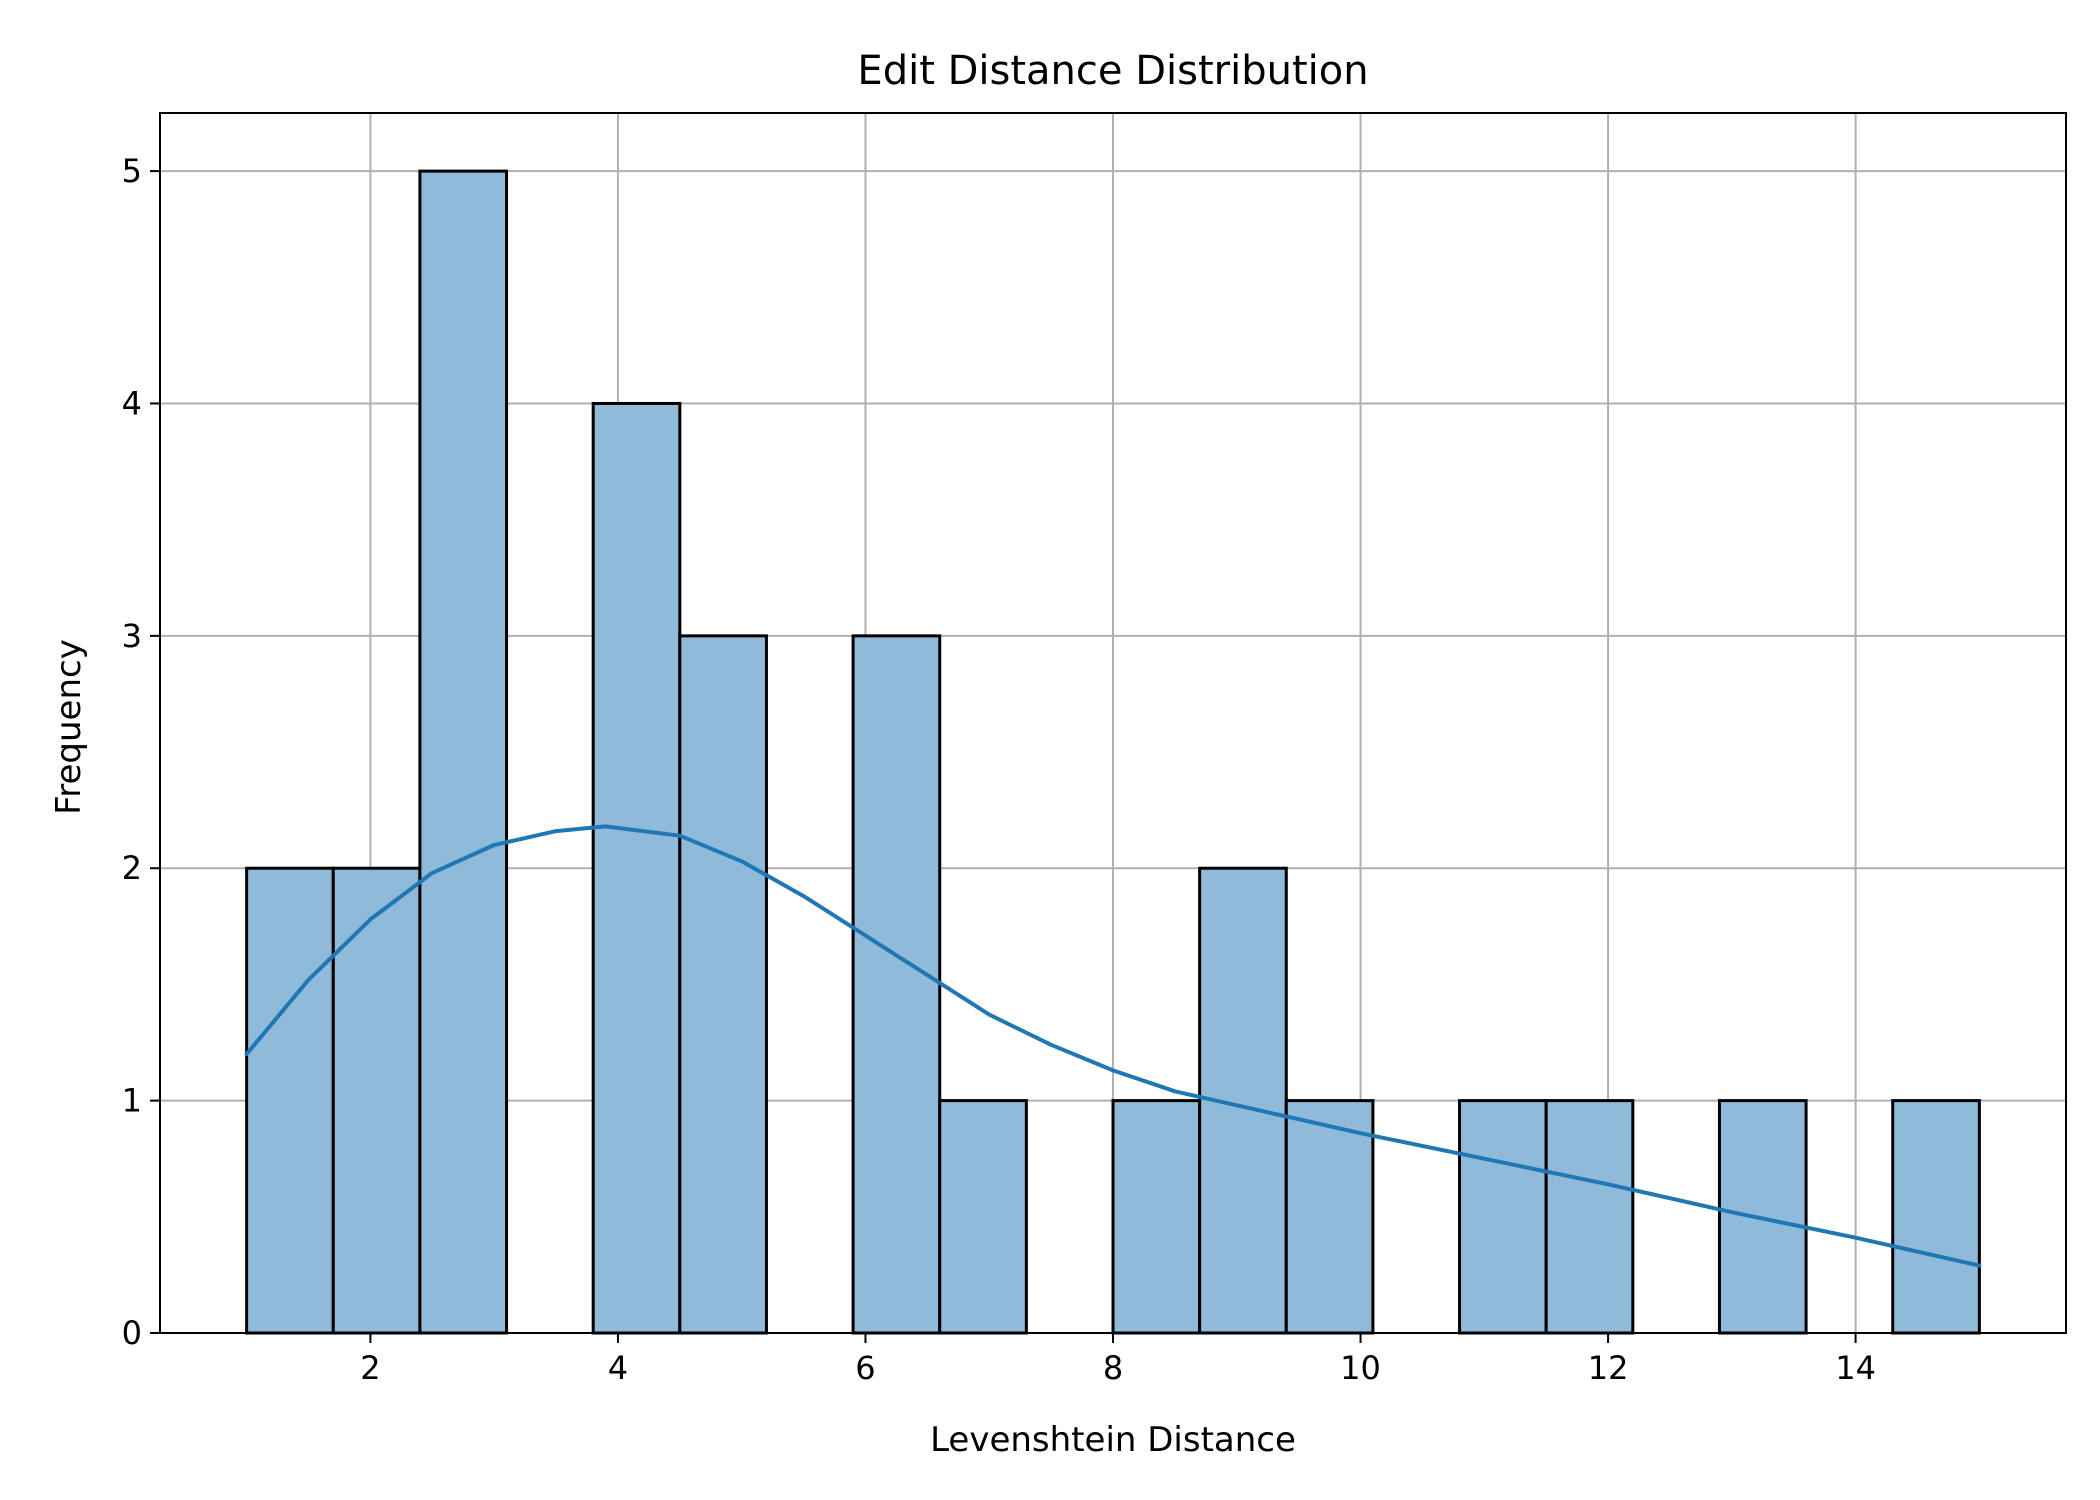 This screenshot has height=1500, width=2100. I want to click on chart-title: Edit Distance Distribution, so click(1112, 71).